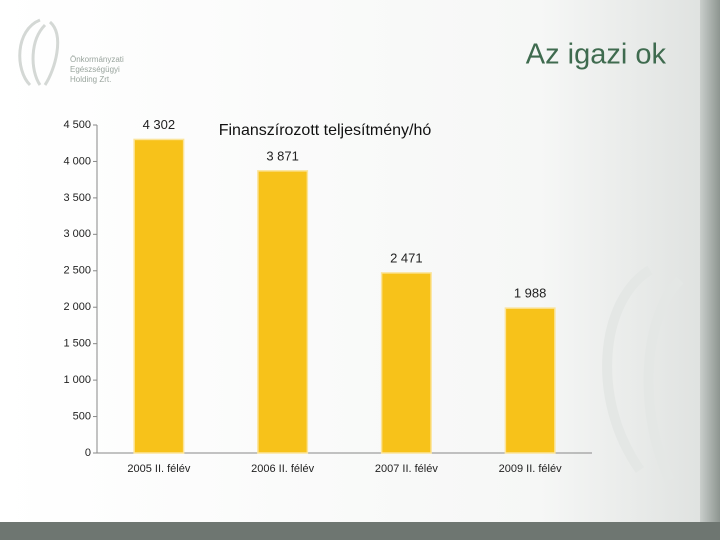  What do you see at coordinates (77, 125) in the screenshot?
I see `y-tick-label: 4 500` at bounding box center [77, 125].